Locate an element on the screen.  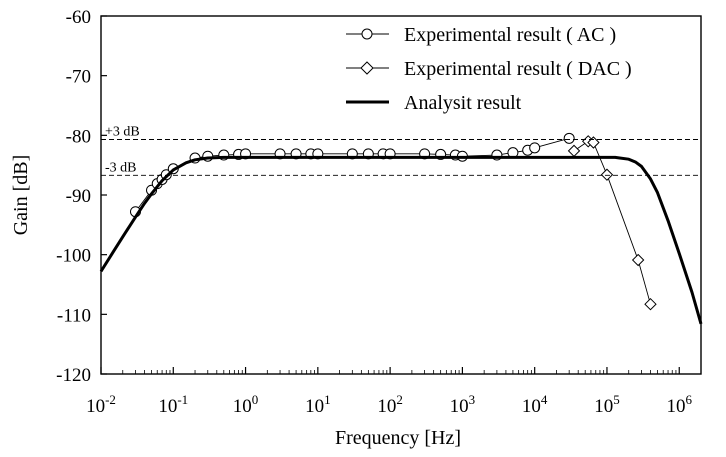
legend-item-analysis: Analysit result is located at coordinates (434, 103).